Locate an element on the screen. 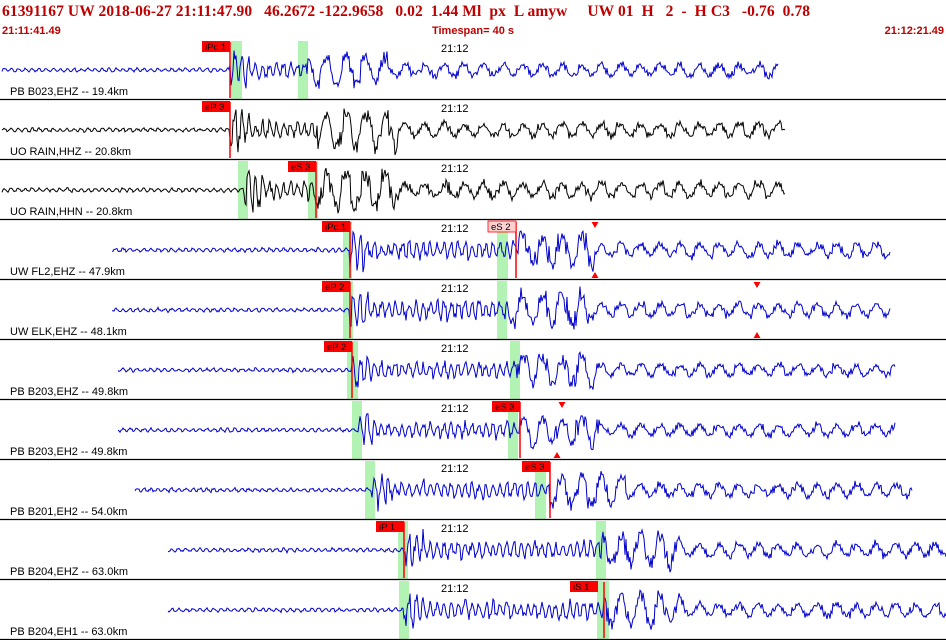  trace-row: 21:12 iPc 1 PB B023,EHZ -- 19.4km is located at coordinates (473, 71).